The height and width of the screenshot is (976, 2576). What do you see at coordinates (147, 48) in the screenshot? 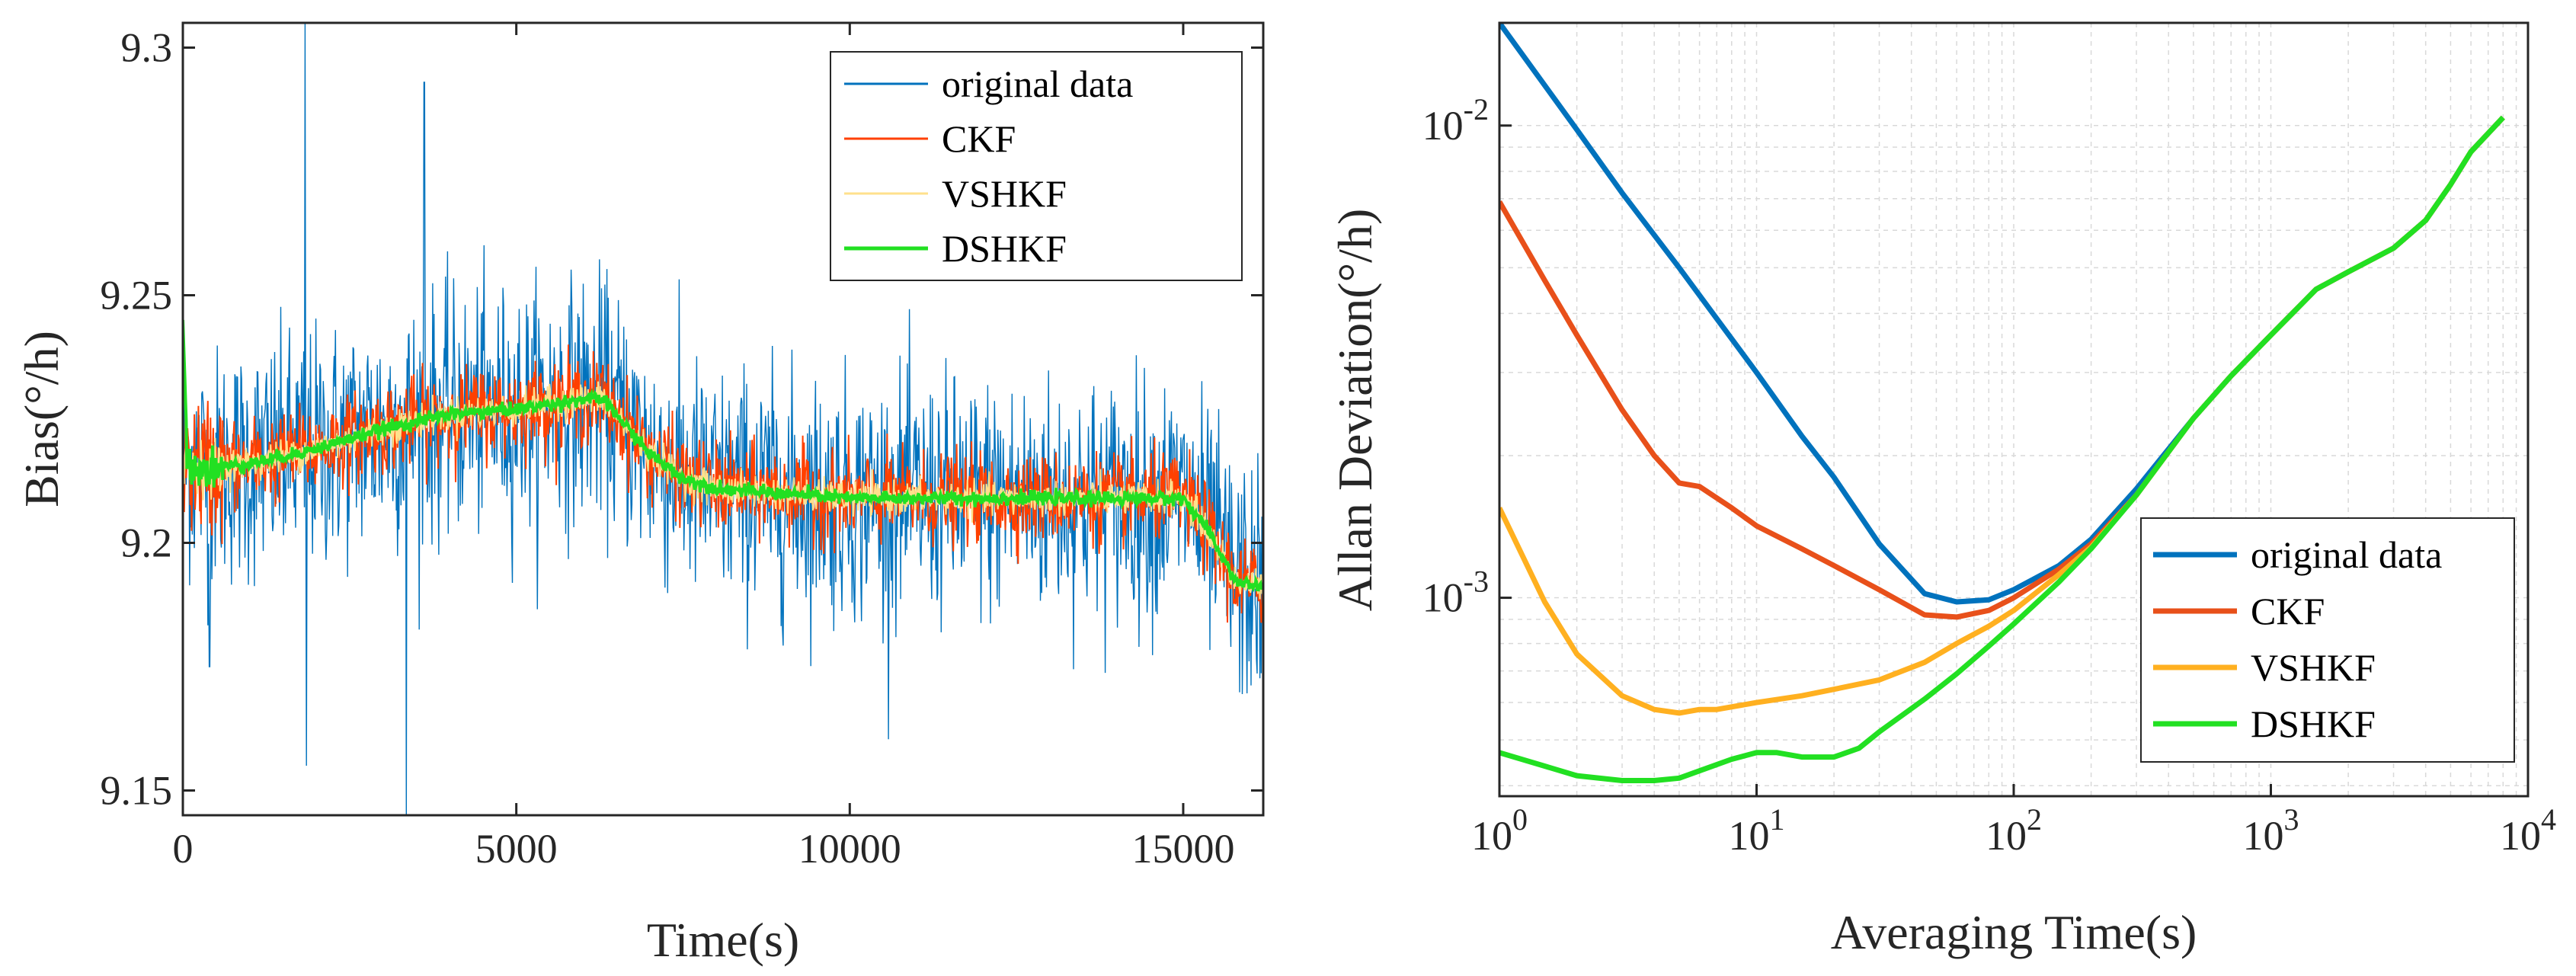
I see `bias-y-tick-label: 9.3` at bounding box center [147, 48].